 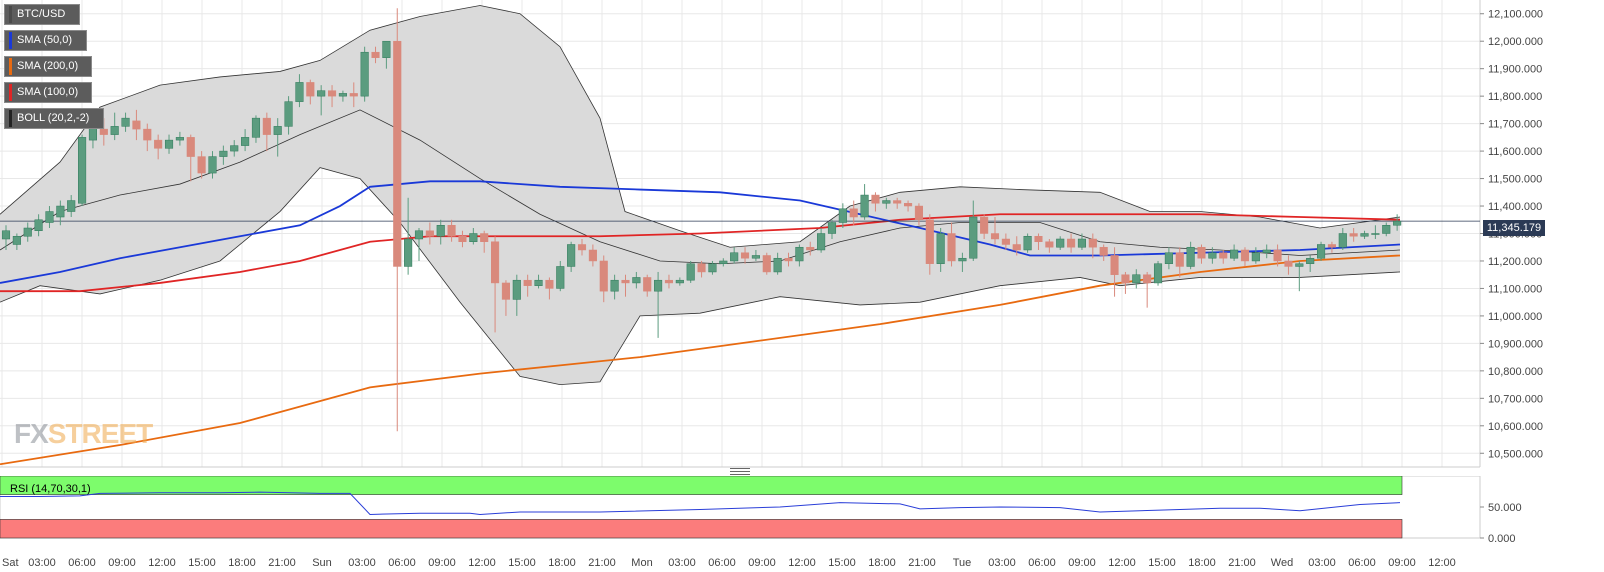 What do you see at coordinates (242, 563) in the screenshot?
I see `x-tick-label: 18:00` at bounding box center [242, 563].